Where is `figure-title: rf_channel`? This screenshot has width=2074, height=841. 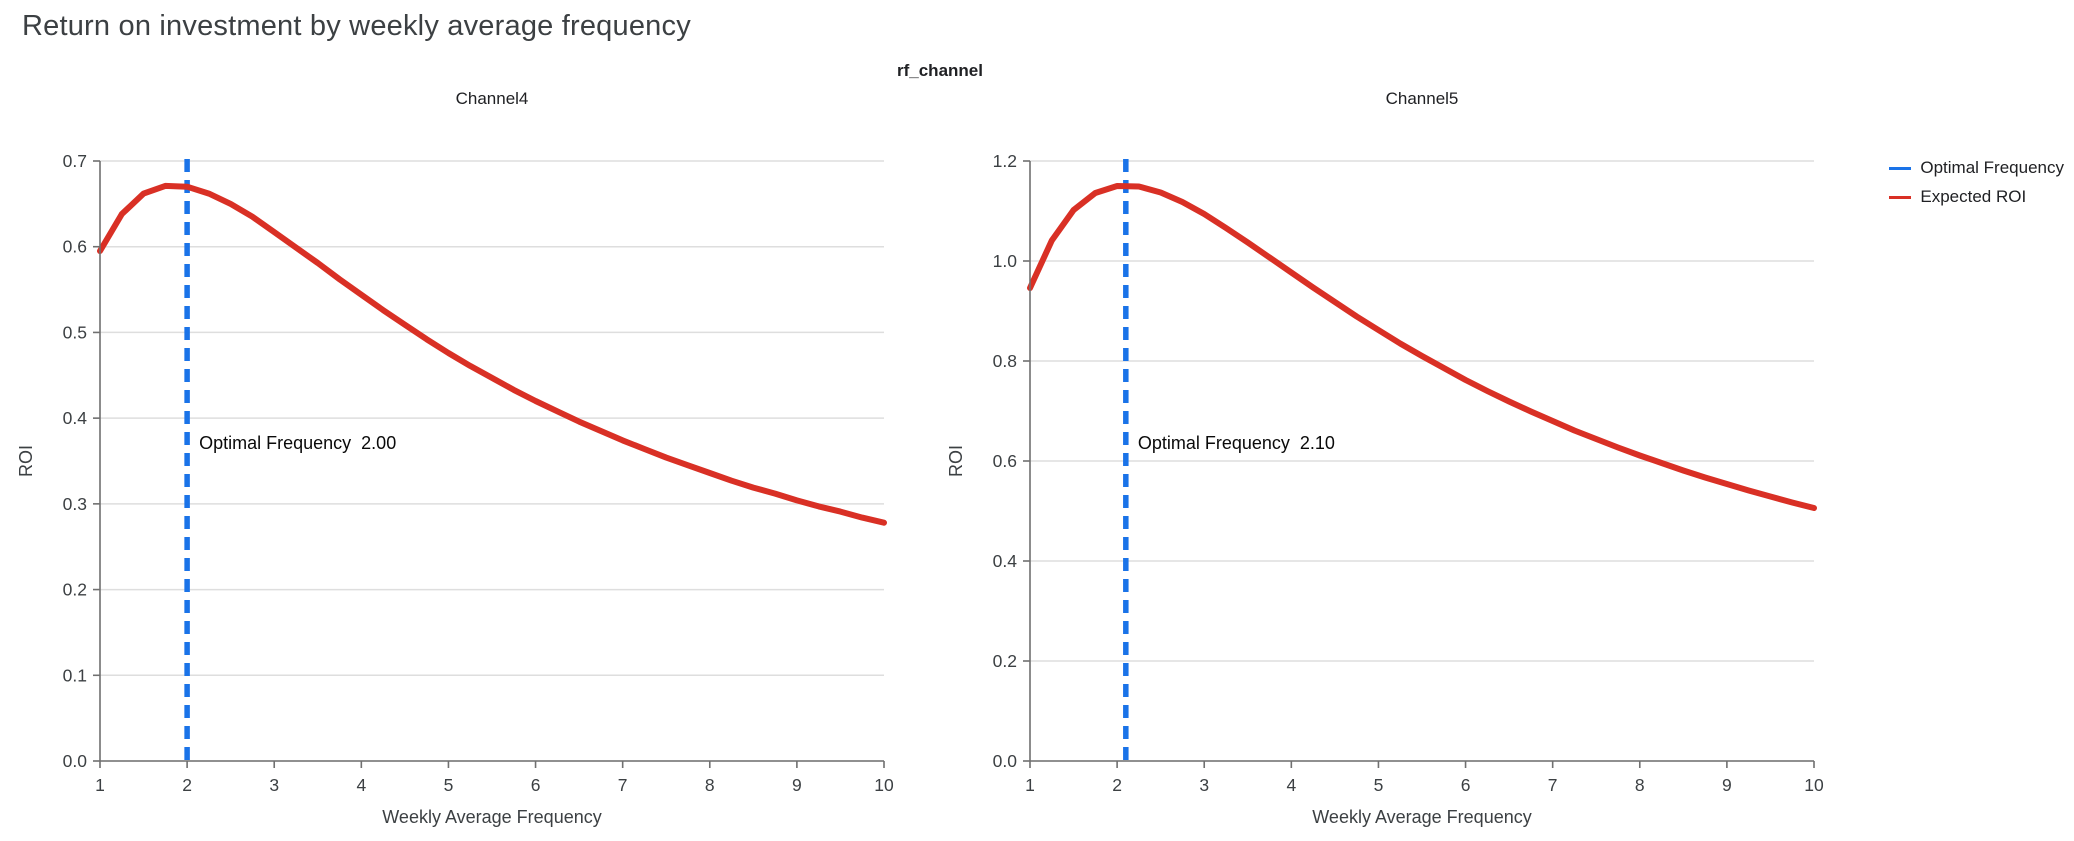
figure-title: rf_channel is located at coordinates (940, 70).